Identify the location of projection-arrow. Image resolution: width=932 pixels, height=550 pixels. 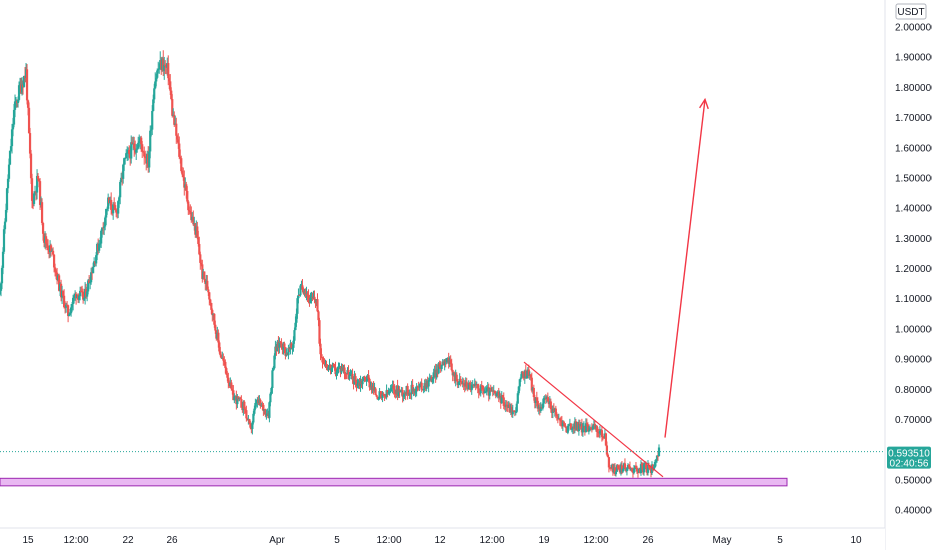
(685, 268).